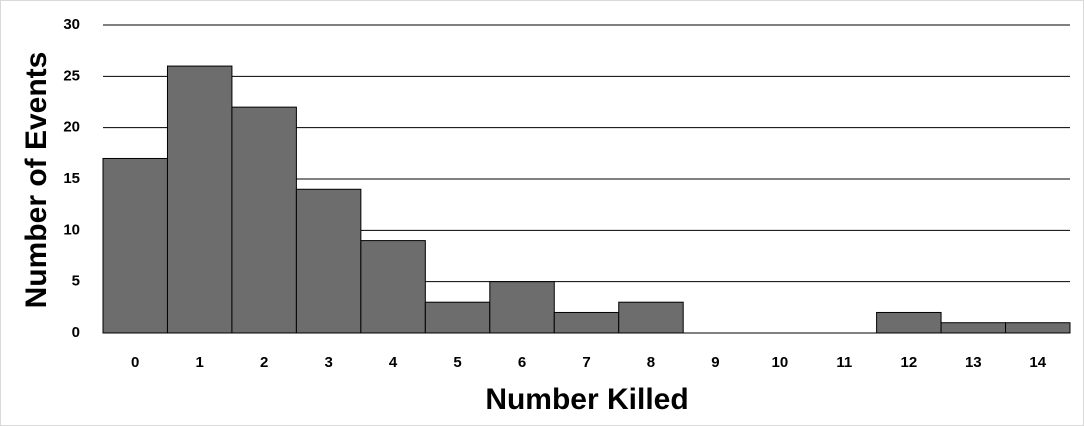 The height and width of the screenshot is (426, 1084). What do you see at coordinates (457, 362) in the screenshot?
I see `x-tick-label: 5` at bounding box center [457, 362].